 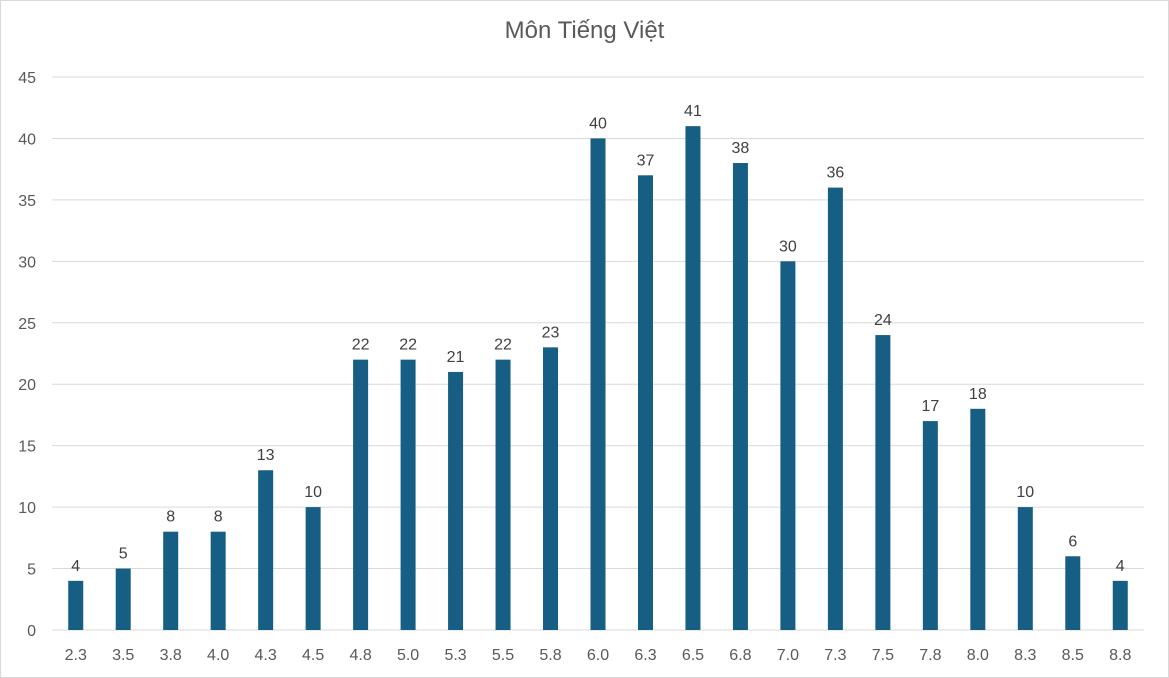 What do you see at coordinates (408, 655) in the screenshot?
I see `x-tick-label: 5.0` at bounding box center [408, 655].